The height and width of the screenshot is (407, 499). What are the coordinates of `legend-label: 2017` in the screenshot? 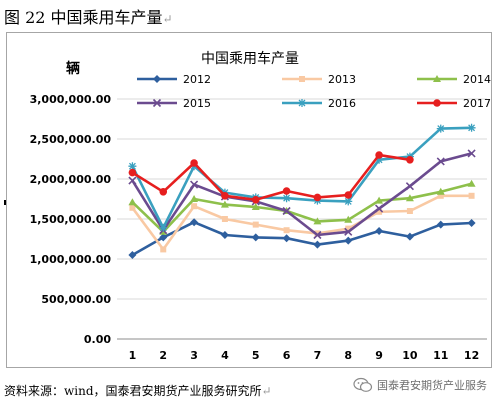 It's located at (477, 103).